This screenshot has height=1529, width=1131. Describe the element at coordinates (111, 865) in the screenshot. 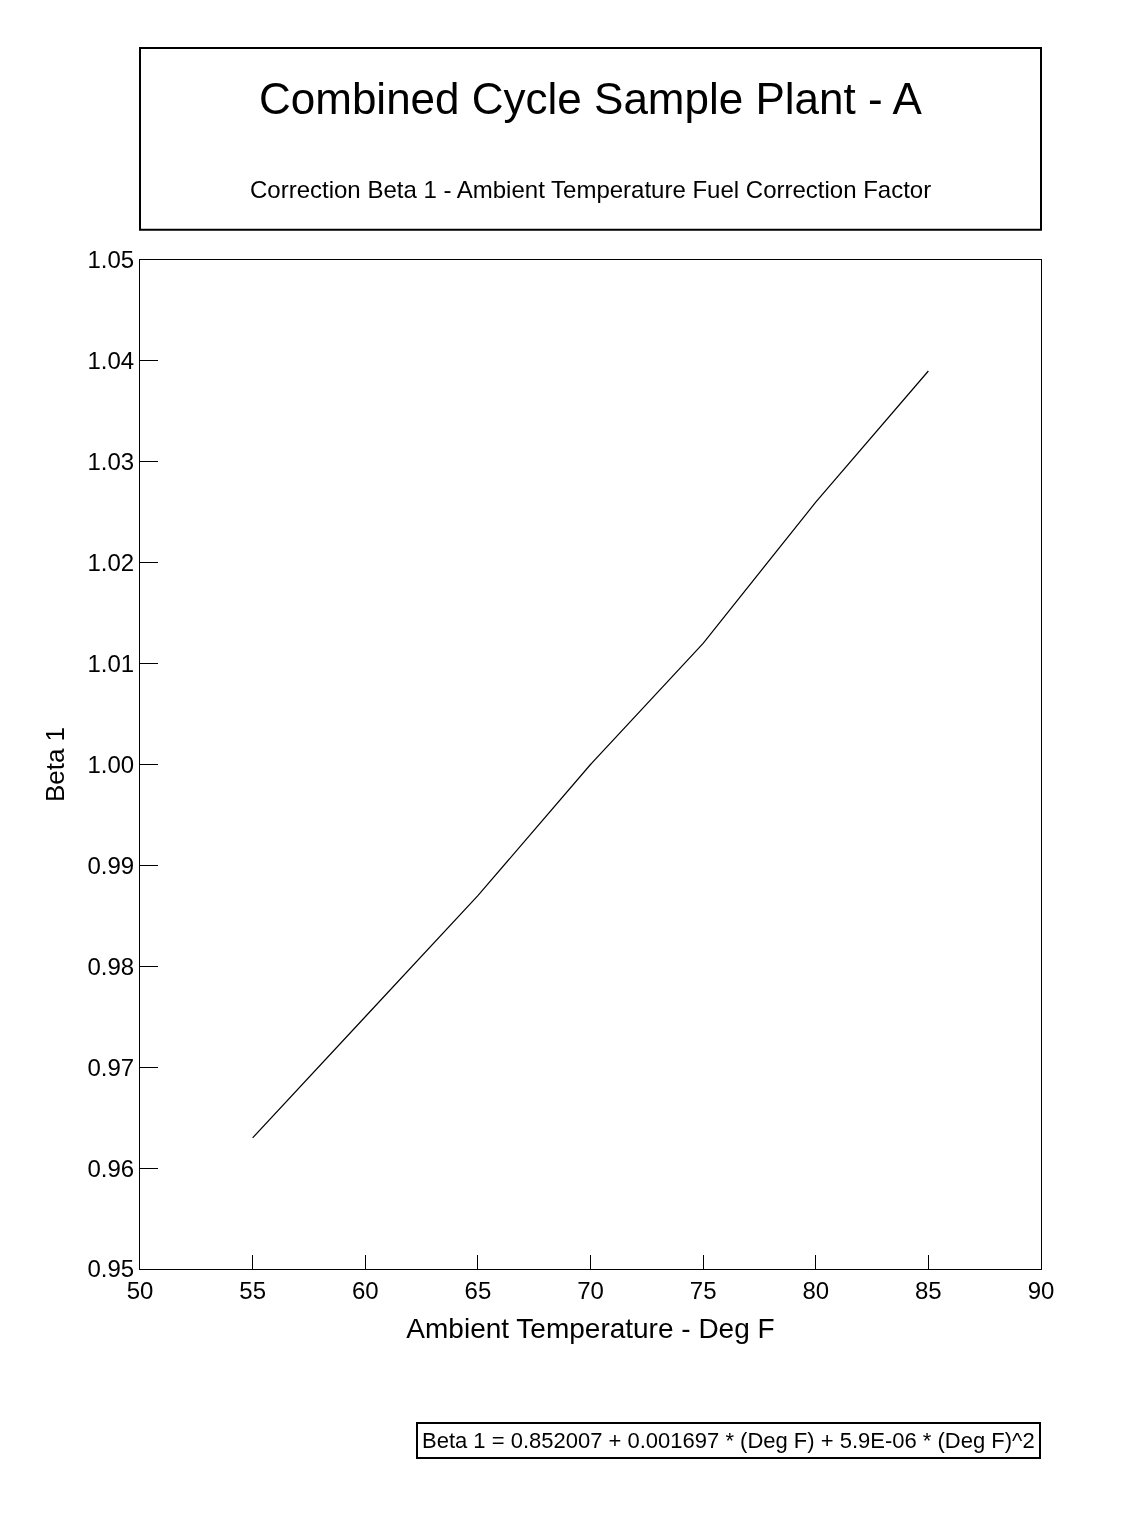

I see `y-tick-label: 0.99` at that location.